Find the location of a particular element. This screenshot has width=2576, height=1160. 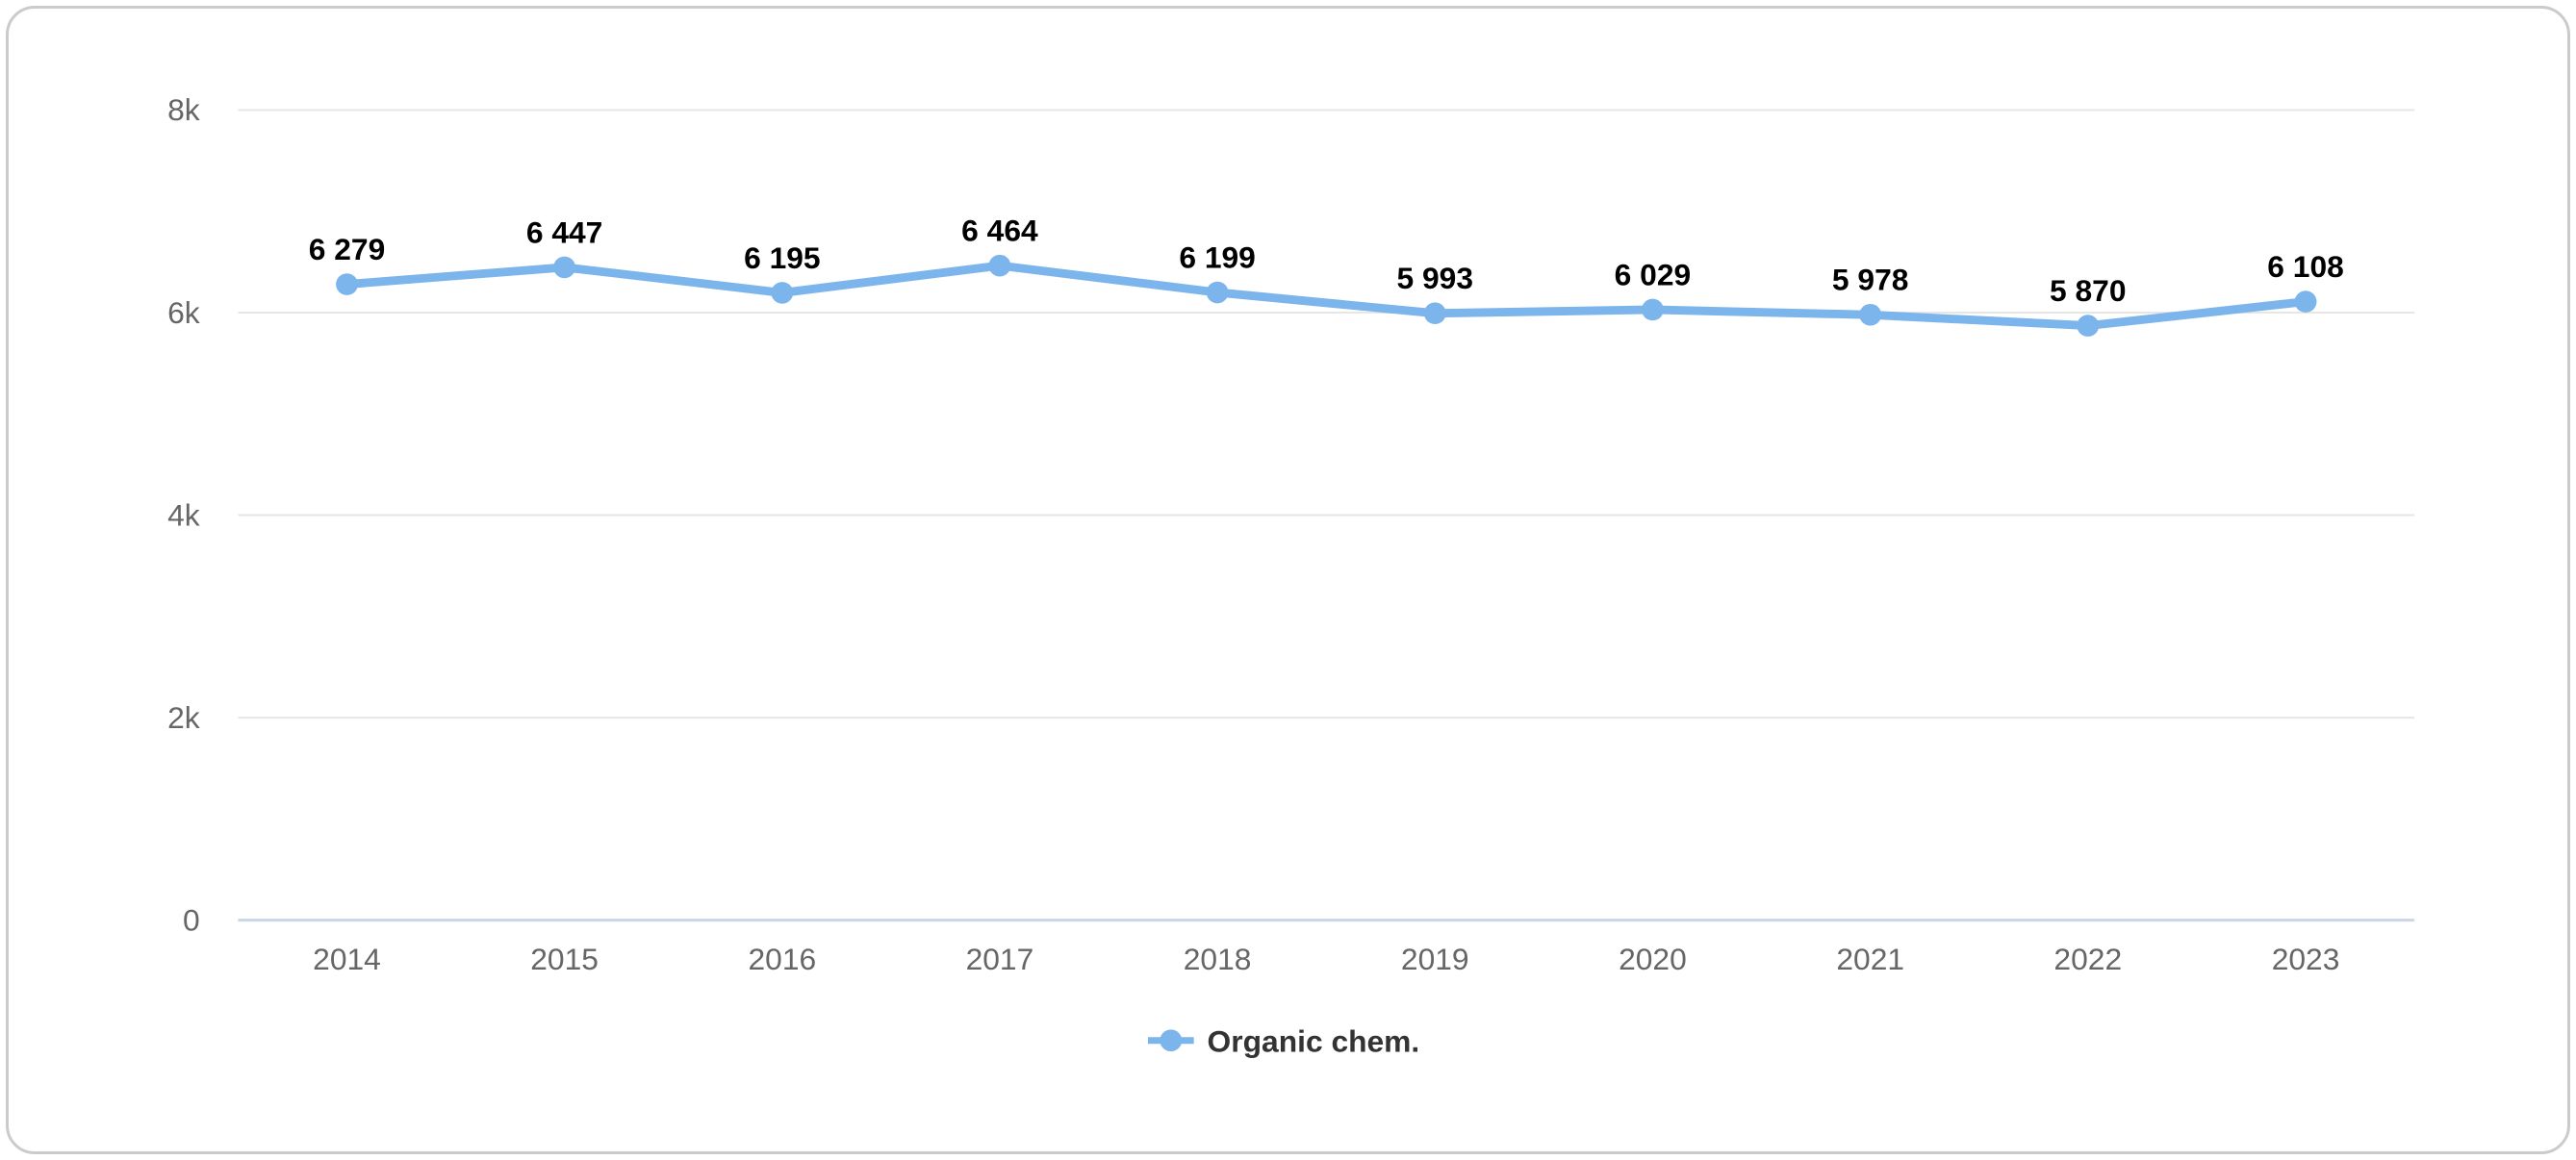

data-point-2018 is located at coordinates (1217, 292).